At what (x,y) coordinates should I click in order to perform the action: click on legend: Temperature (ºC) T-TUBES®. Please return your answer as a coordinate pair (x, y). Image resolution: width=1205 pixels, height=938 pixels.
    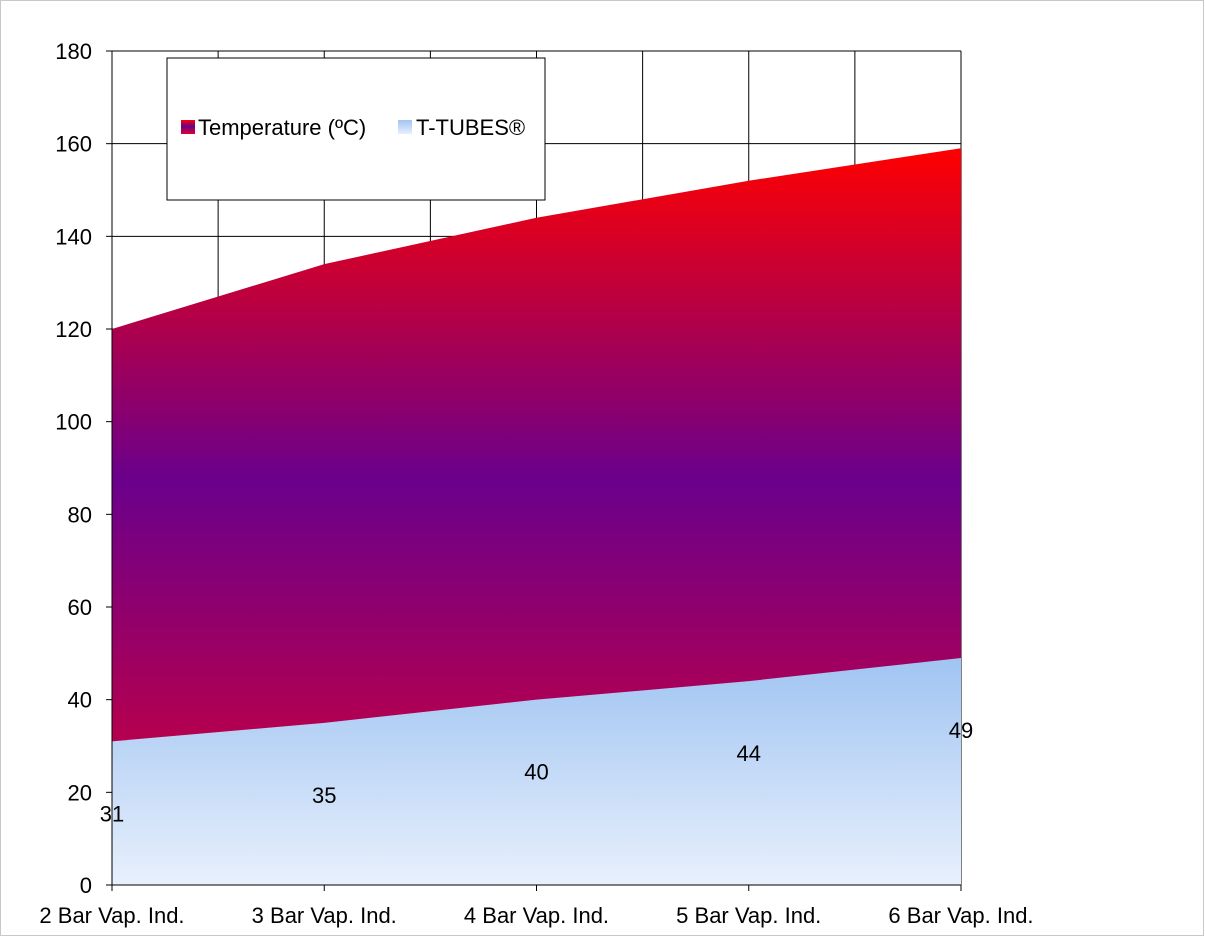
    Looking at the image, I should click on (356, 129).